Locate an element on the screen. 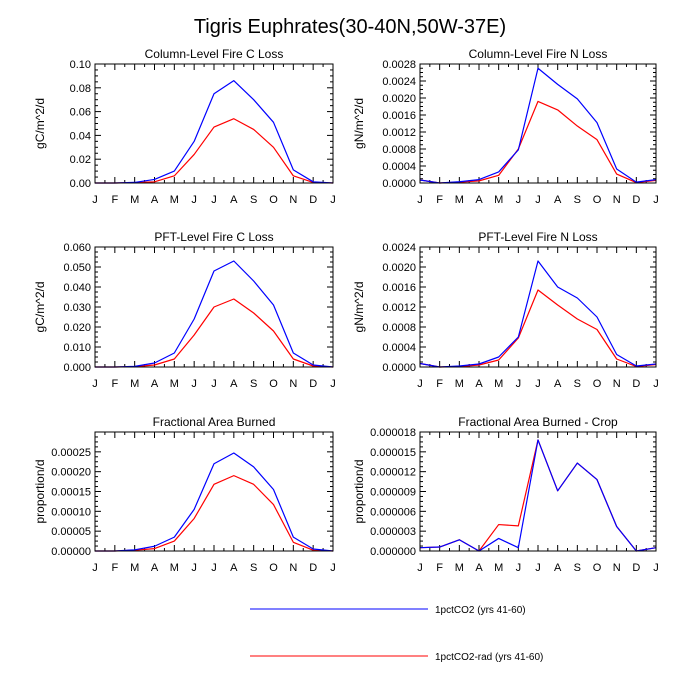 The image size is (700, 700). y-tick-label: 0.00 is located at coordinates (80, 184).